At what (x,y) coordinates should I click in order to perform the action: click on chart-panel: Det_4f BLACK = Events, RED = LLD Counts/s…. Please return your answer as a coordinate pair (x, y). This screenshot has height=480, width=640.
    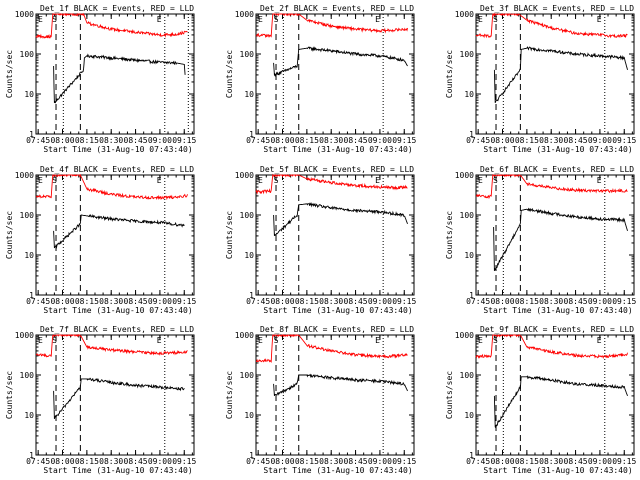
    Looking at the image, I should click on (100, 240).